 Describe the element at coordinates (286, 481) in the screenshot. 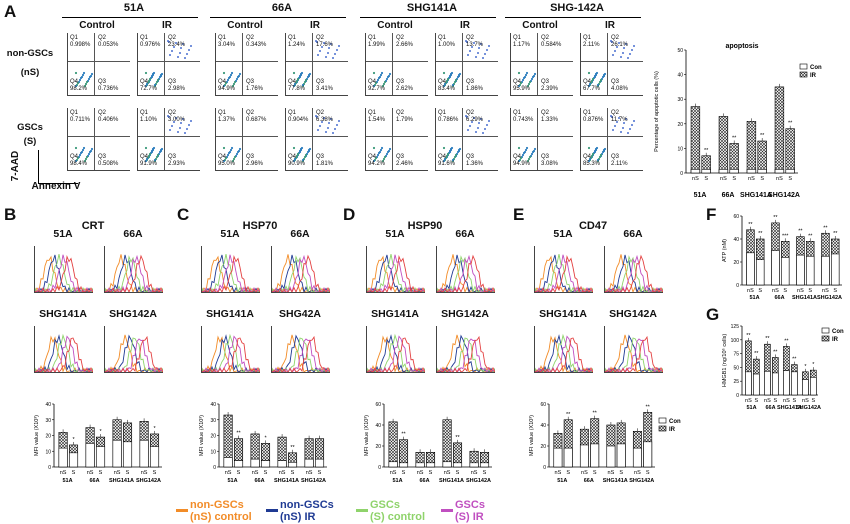

I see `group-label: SHG141A` at that location.